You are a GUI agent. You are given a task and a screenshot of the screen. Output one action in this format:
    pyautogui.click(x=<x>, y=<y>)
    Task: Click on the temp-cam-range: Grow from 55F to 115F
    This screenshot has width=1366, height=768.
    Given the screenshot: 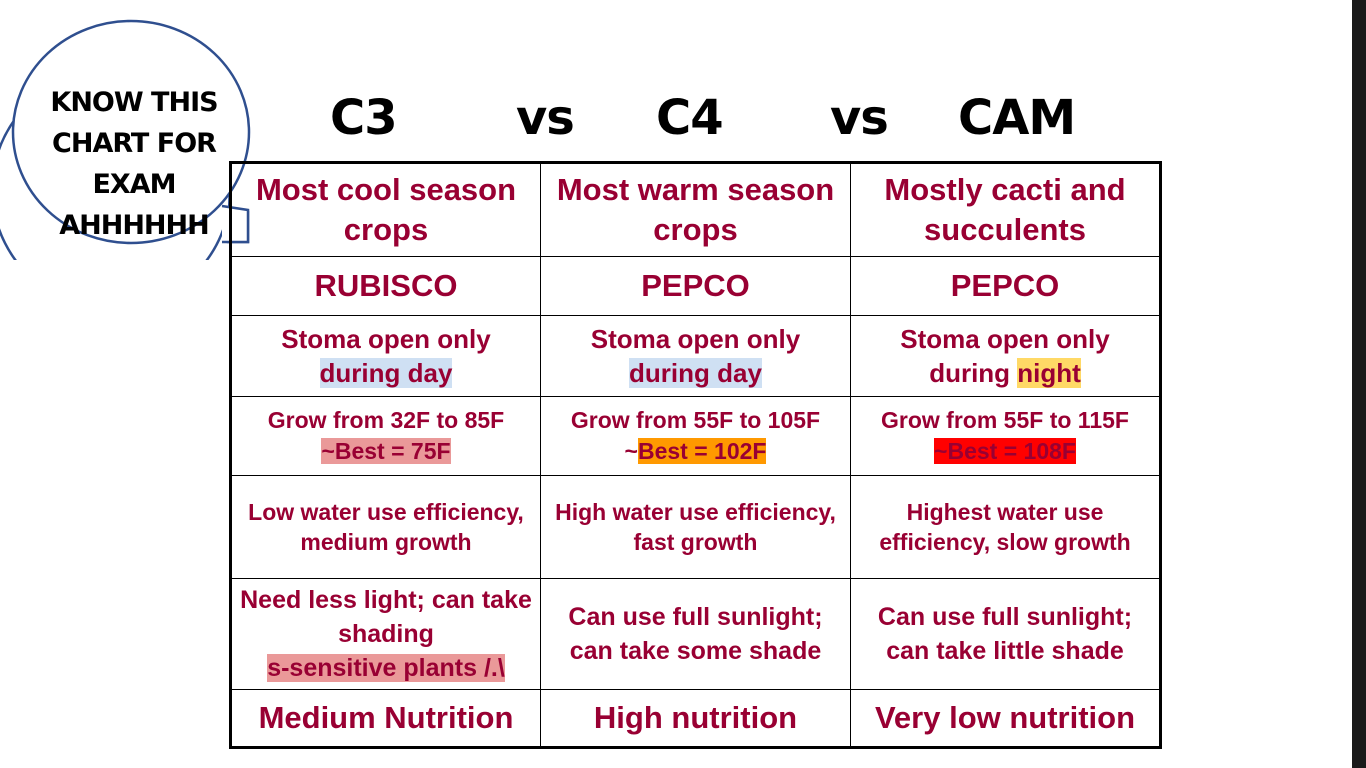 What is the action you would take?
    pyautogui.click(x=1005, y=420)
    